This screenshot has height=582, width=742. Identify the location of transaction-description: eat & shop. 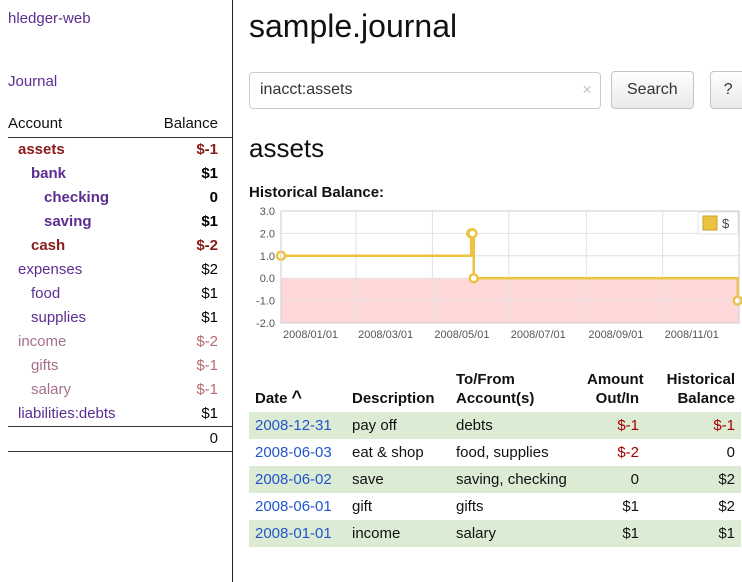
(388, 452).